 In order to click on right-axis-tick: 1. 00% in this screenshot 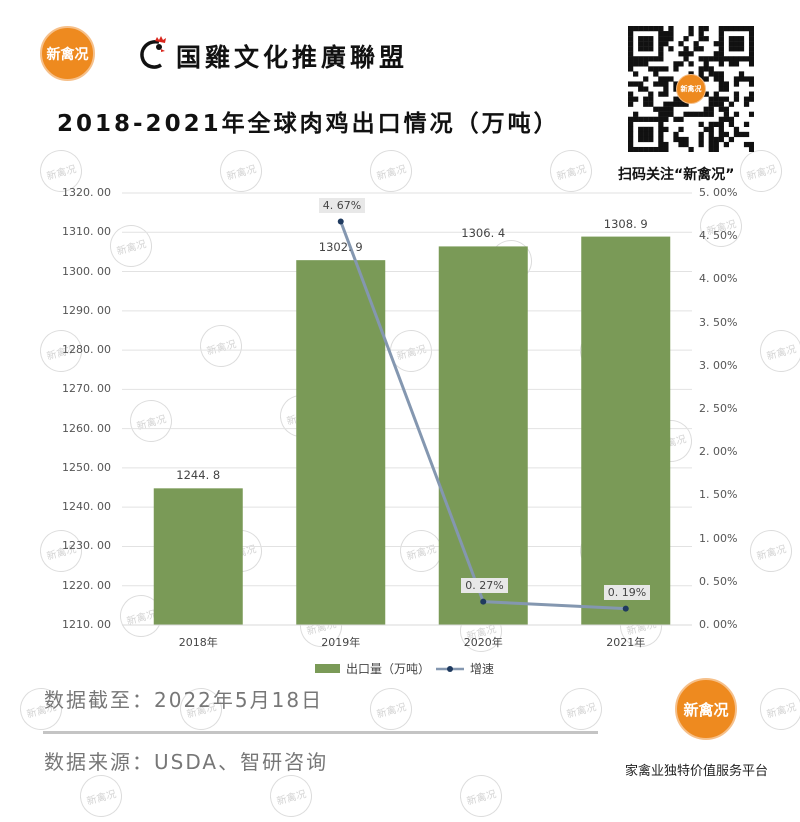, I will do `click(718, 538)`.